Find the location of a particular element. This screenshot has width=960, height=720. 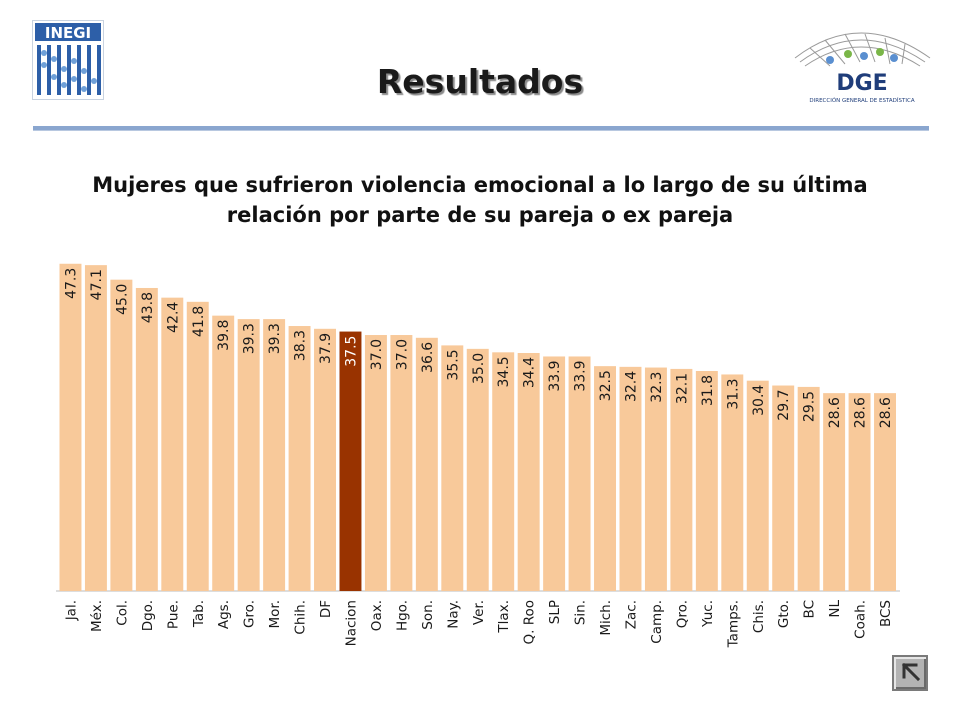

category-label: SLP is located at coordinates (555, 612).